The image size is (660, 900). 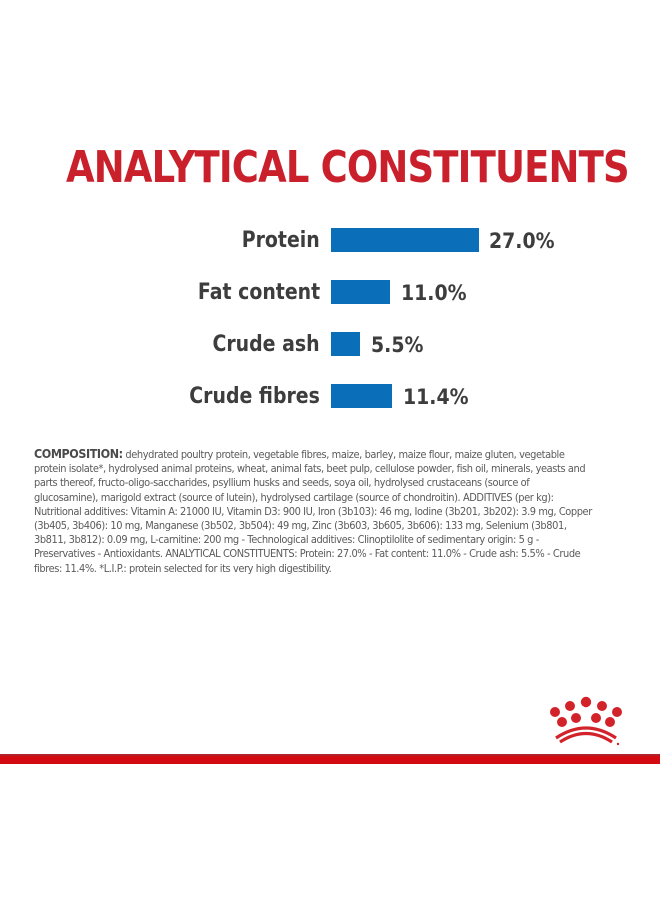 I want to click on bar-crude-ash, so click(x=345, y=344).